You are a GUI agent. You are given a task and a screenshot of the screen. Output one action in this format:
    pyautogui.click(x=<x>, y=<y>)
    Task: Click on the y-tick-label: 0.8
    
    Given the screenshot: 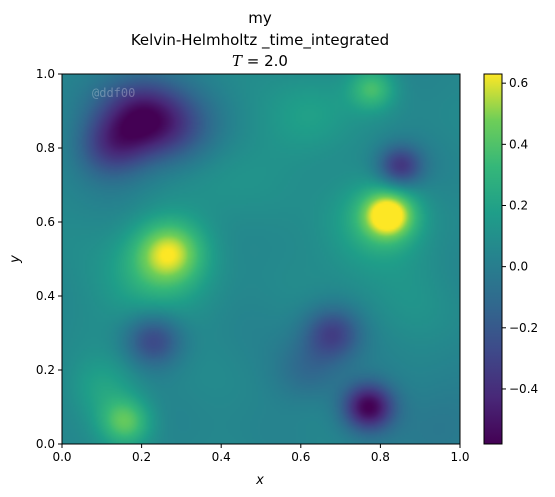 What is the action you would take?
    pyautogui.click(x=45, y=148)
    